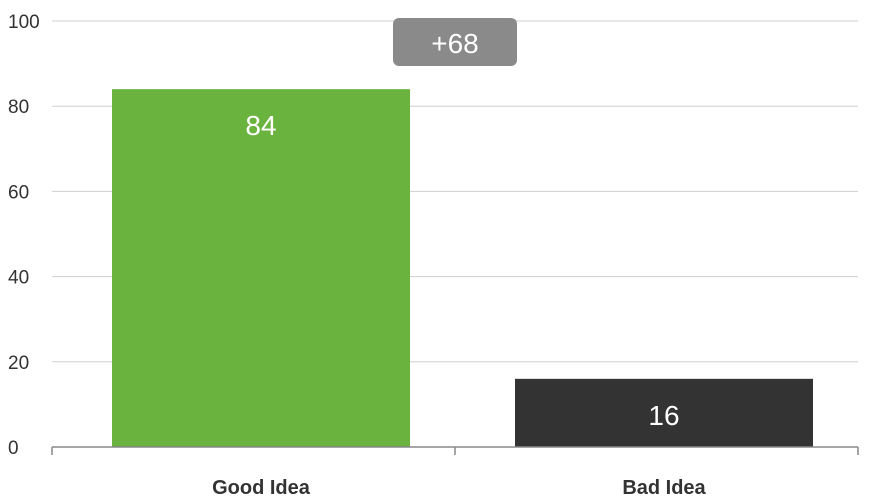 Image resolution: width=874 pixels, height=497 pixels. I want to click on data-label: 84, so click(260, 125).